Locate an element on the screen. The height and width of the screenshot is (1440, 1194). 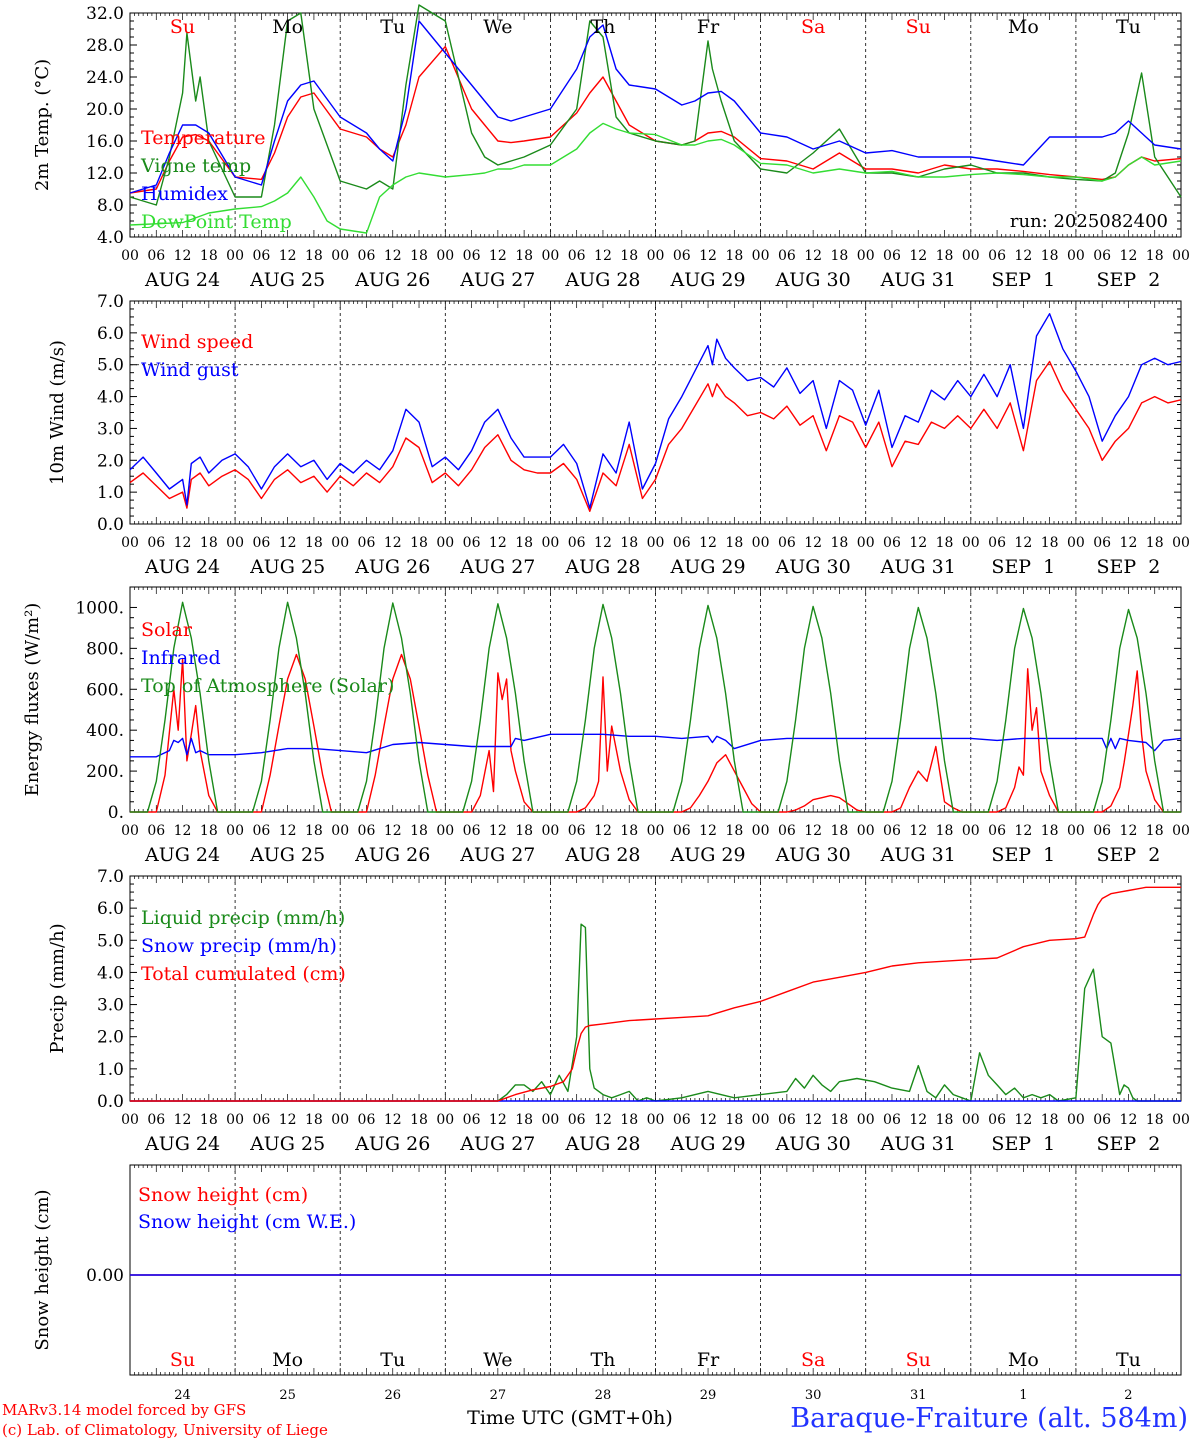
time-axis-label: Time UTC (GMT+0h) is located at coordinates (570, 1418).